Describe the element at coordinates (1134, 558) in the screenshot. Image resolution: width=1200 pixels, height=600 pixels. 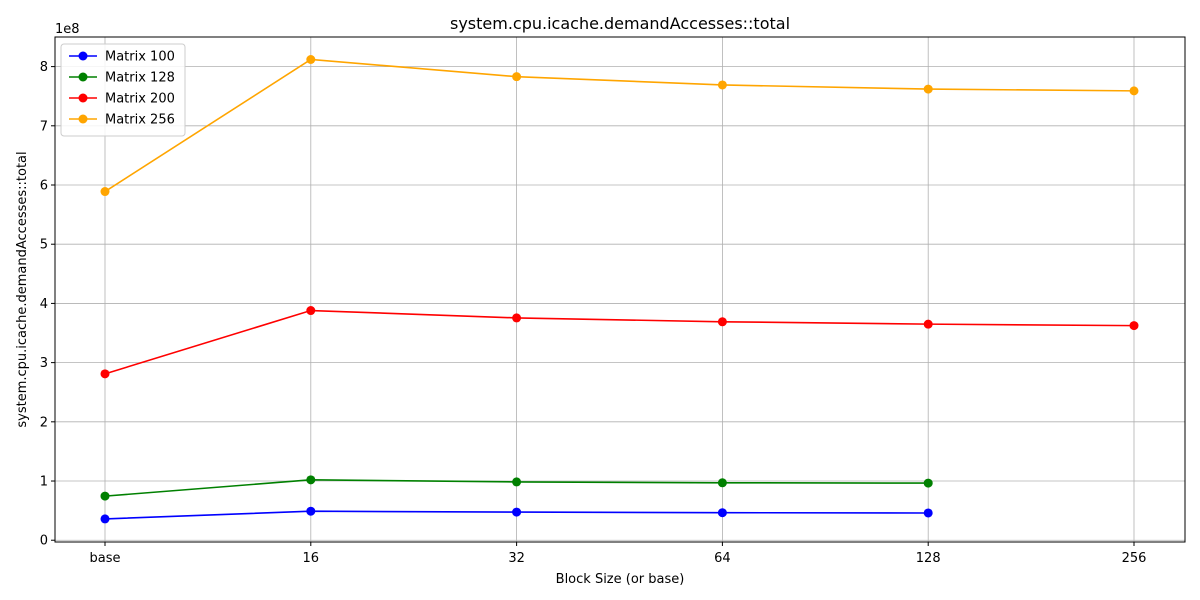
I see `x-tick-label: 256` at that location.